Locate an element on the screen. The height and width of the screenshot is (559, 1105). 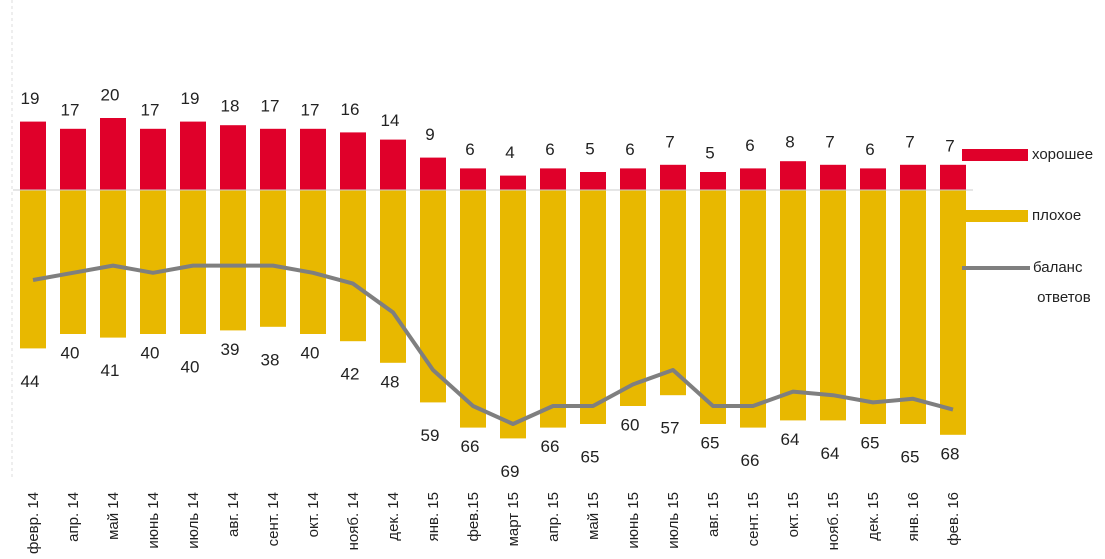
data-label: 57 is located at coordinates (670, 428).